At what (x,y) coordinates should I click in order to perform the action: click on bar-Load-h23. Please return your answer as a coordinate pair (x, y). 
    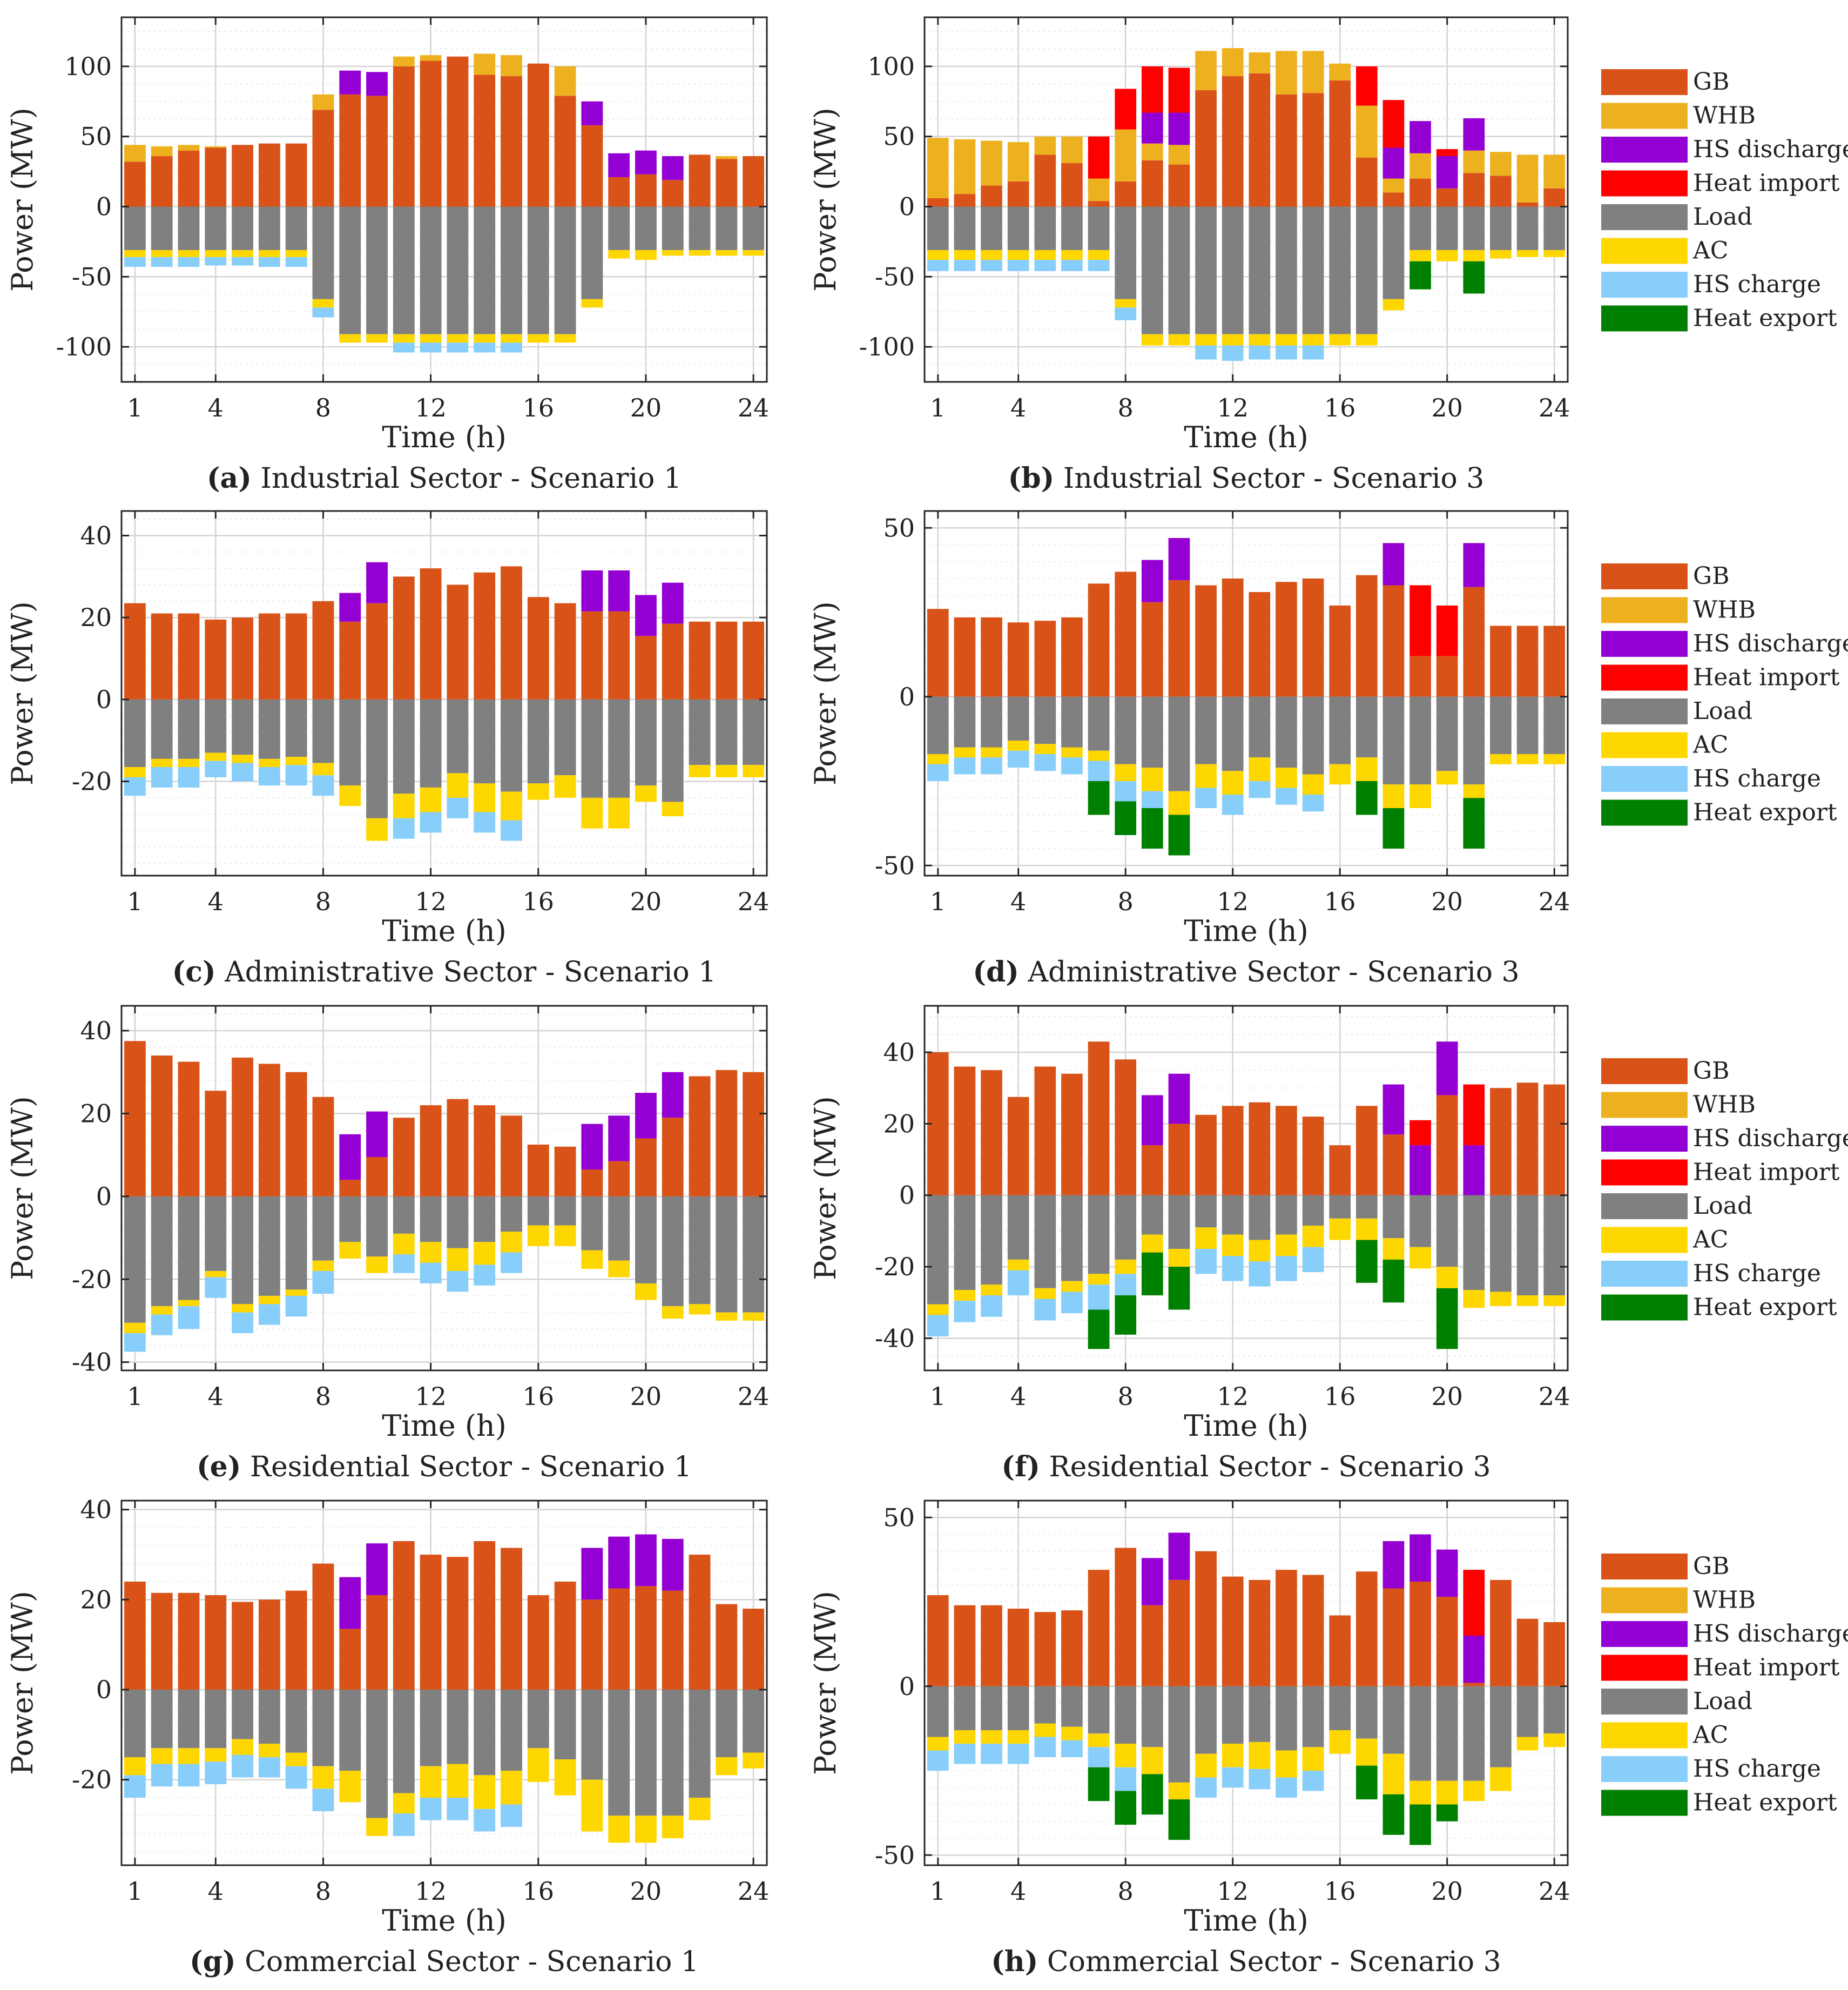
    Looking at the image, I should click on (1527, 1246).